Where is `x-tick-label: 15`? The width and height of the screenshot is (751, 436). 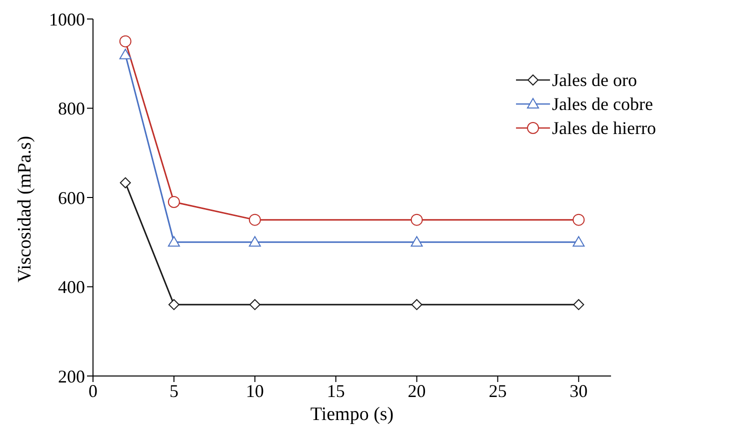 x-tick-label: 15 is located at coordinates (335, 390).